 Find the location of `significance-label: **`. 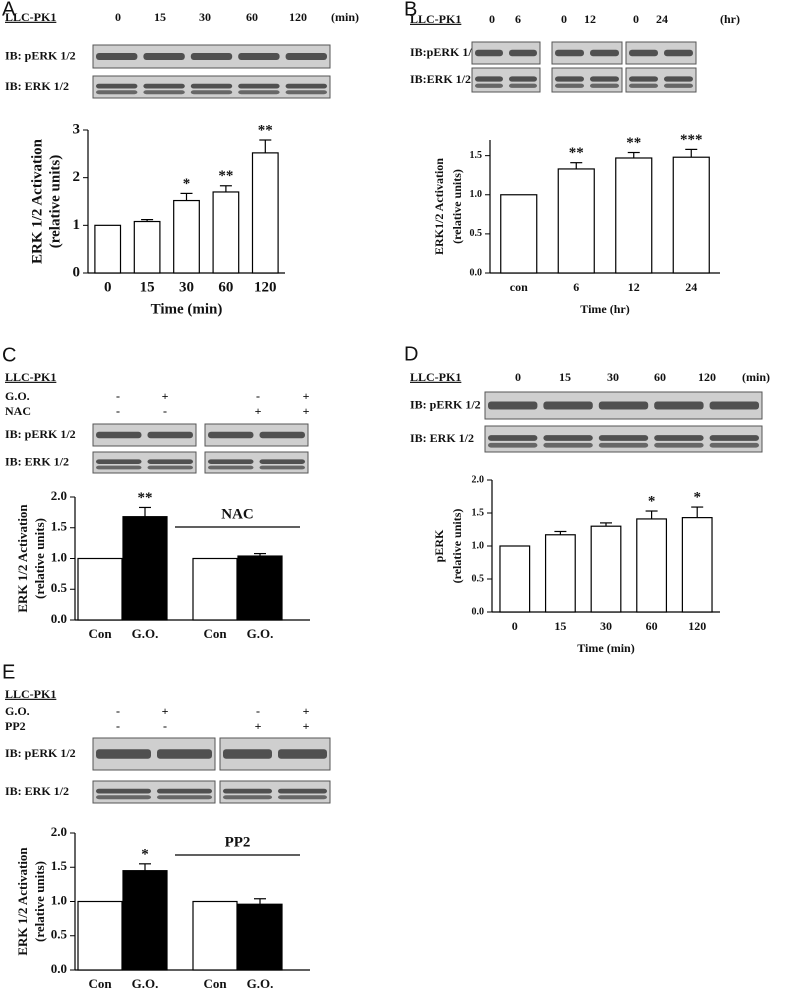

significance-label: ** is located at coordinates (576, 153).